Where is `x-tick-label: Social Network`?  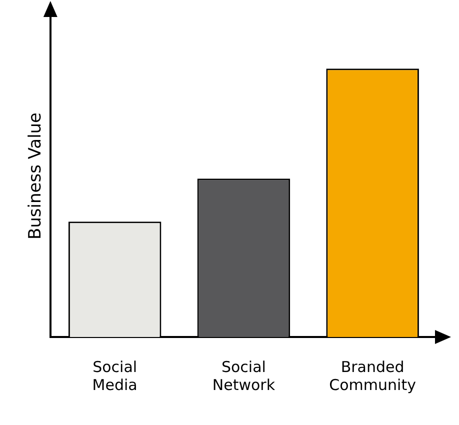 x-tick-label: Social Network is located at coordinates (244, 376).